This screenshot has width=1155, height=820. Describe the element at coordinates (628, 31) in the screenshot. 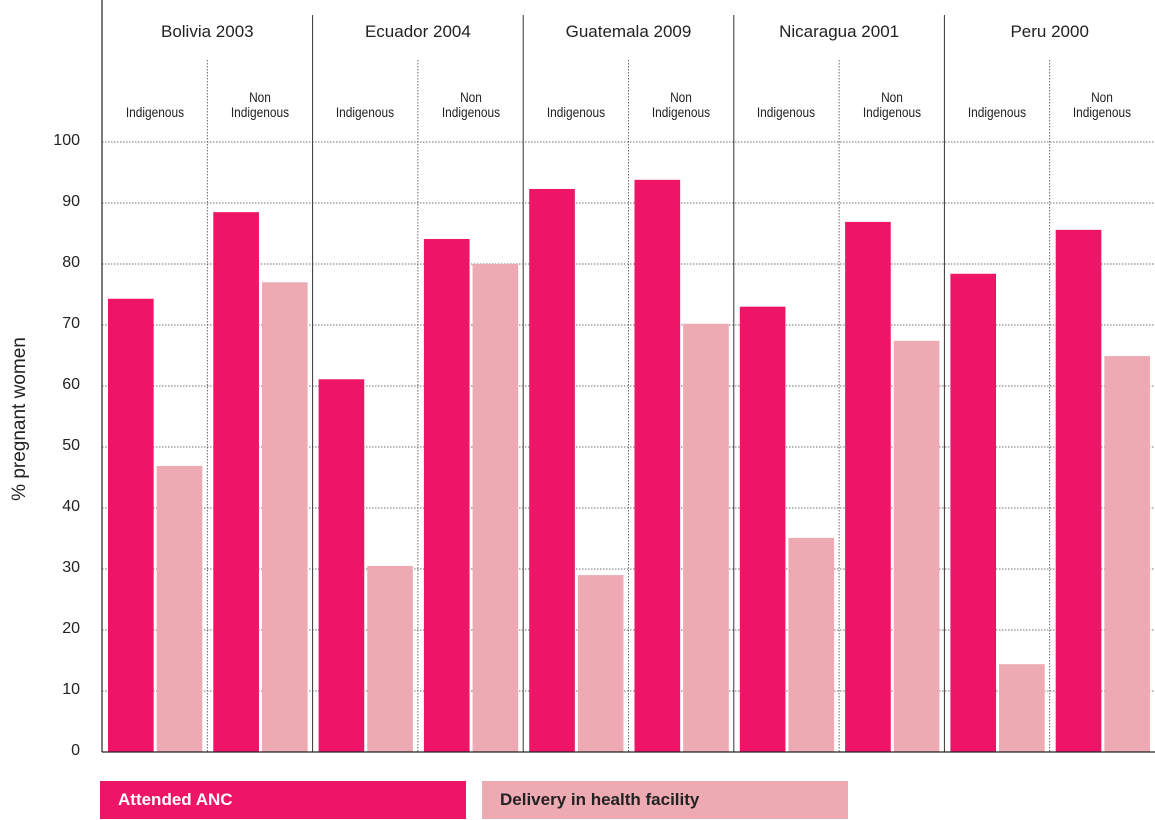

I see `group-label: Guatemala 2009` at that location.